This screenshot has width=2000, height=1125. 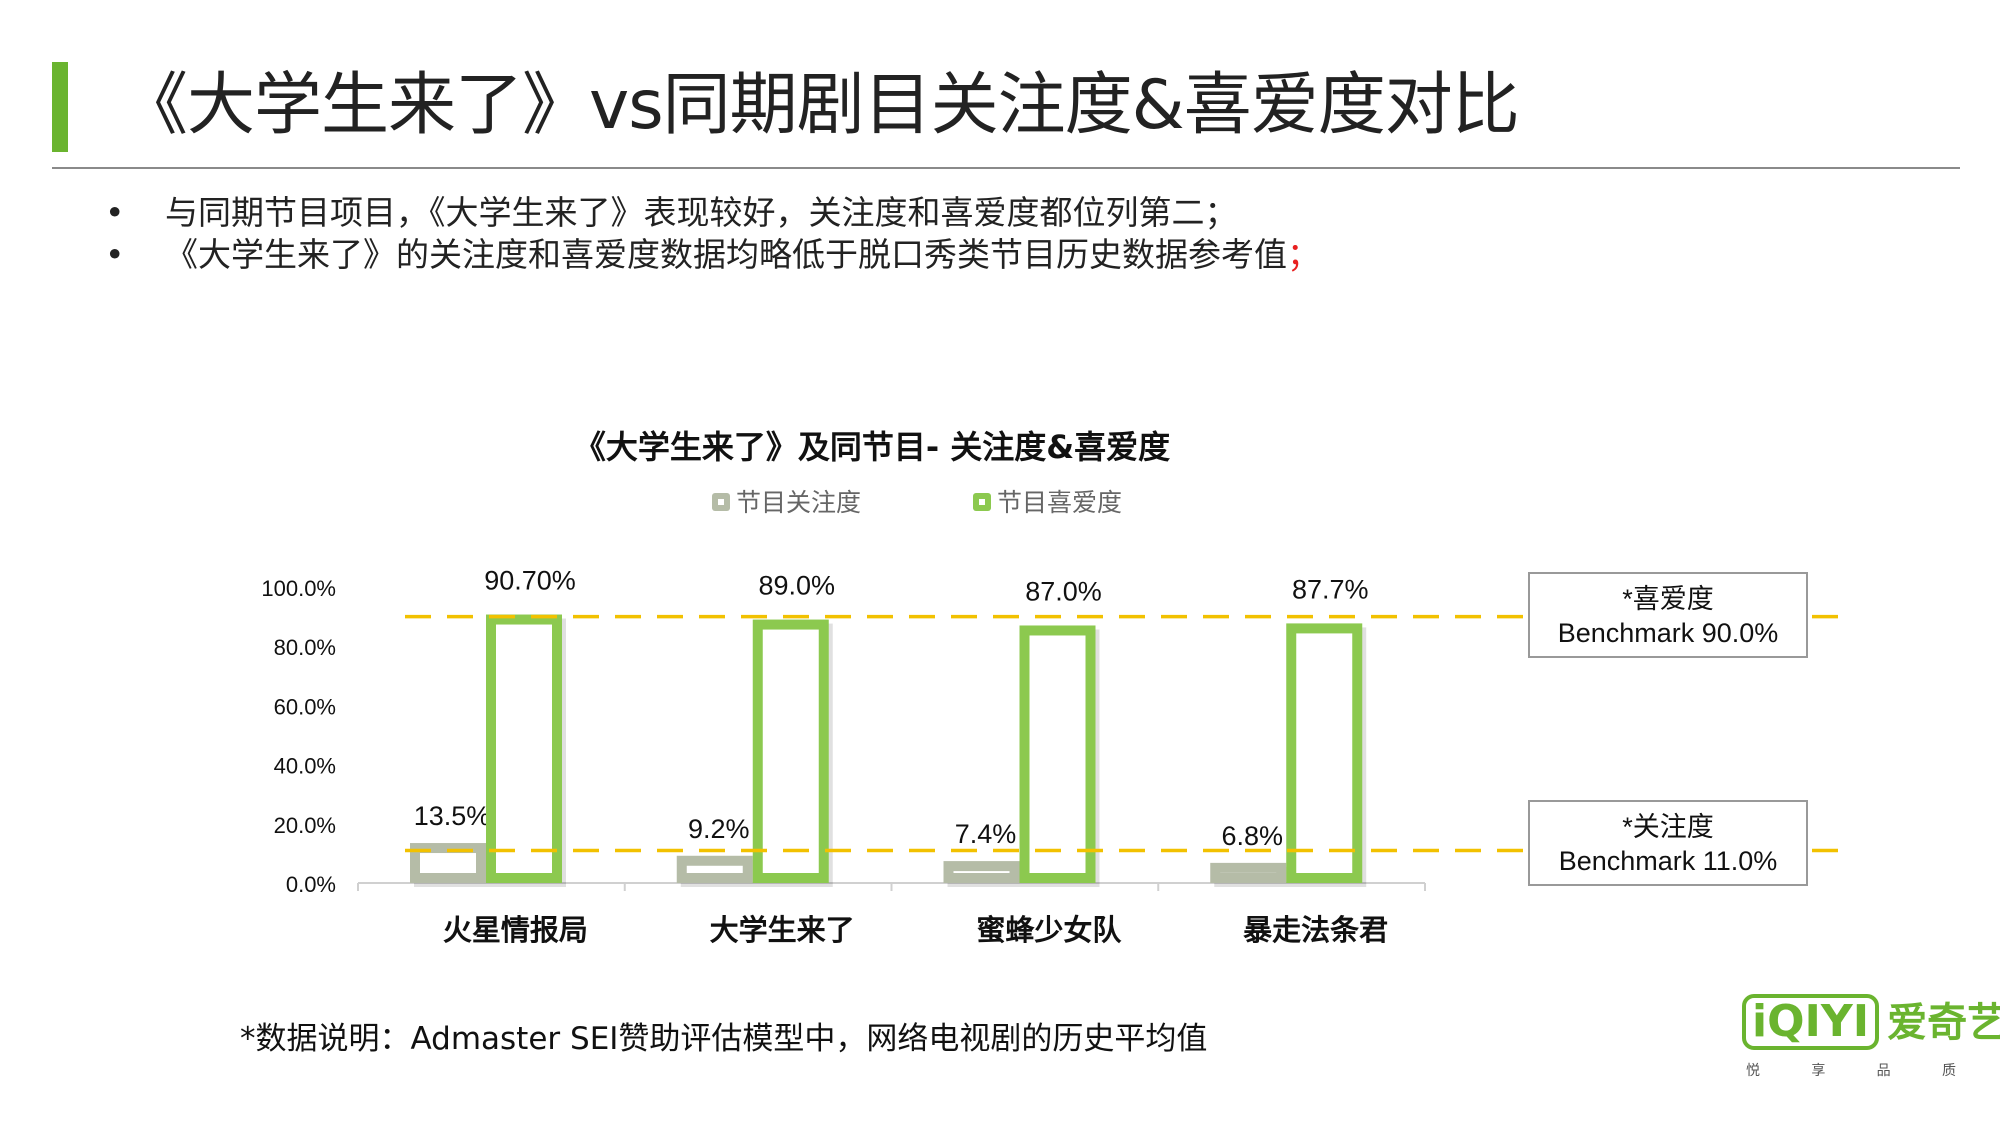 I want to click on bullet-item: • 与同期节目项目，《大学生来了》表现较好，关注度和喜爱度都位列第二；, so click(x=712, y=213).